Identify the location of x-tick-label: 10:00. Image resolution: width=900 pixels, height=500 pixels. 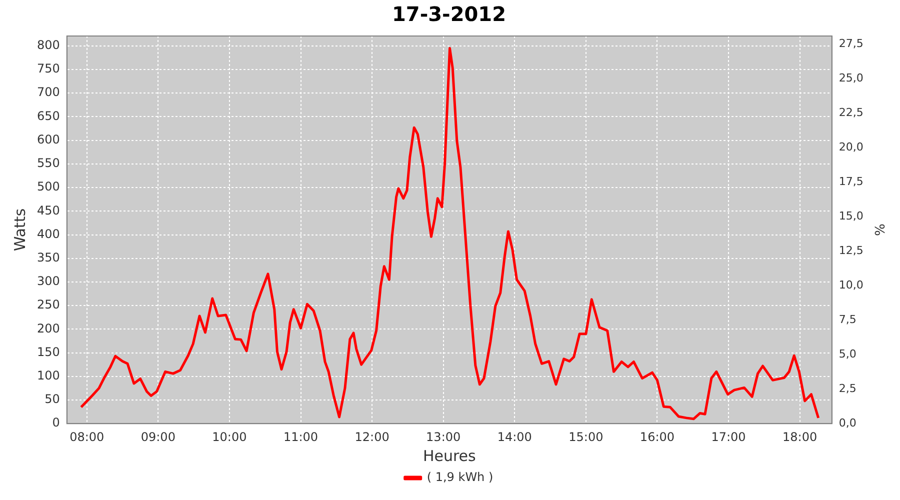
(229, 437).